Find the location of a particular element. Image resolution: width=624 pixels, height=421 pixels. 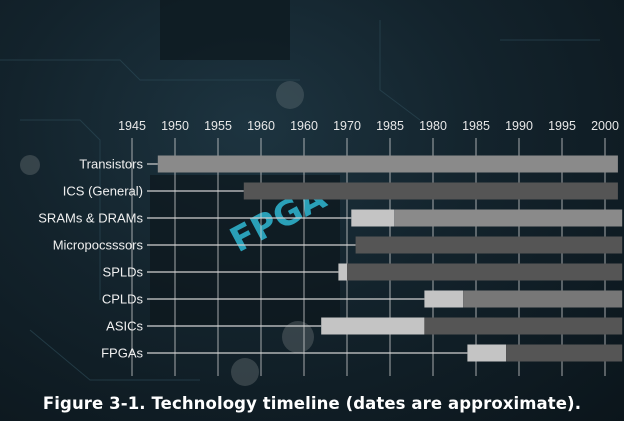

row-label: FPGAs is located at coordinates (122, 353).